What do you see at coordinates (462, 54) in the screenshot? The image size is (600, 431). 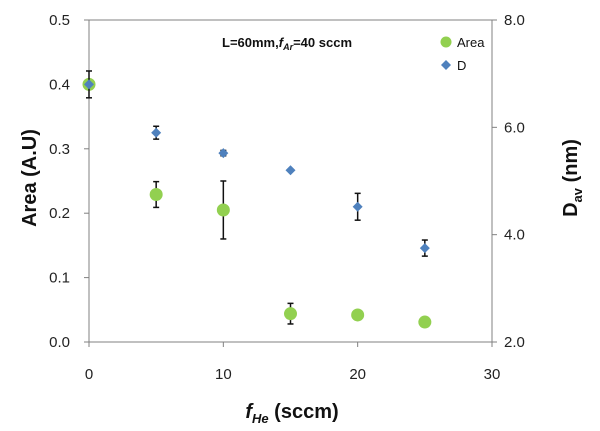 I see `legend: Area D` at bounding box center [462, 54].